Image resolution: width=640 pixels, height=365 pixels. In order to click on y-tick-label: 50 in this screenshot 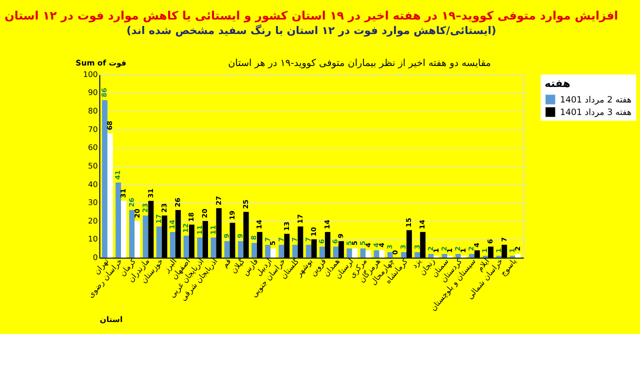, I will do `click(93, 165)`.